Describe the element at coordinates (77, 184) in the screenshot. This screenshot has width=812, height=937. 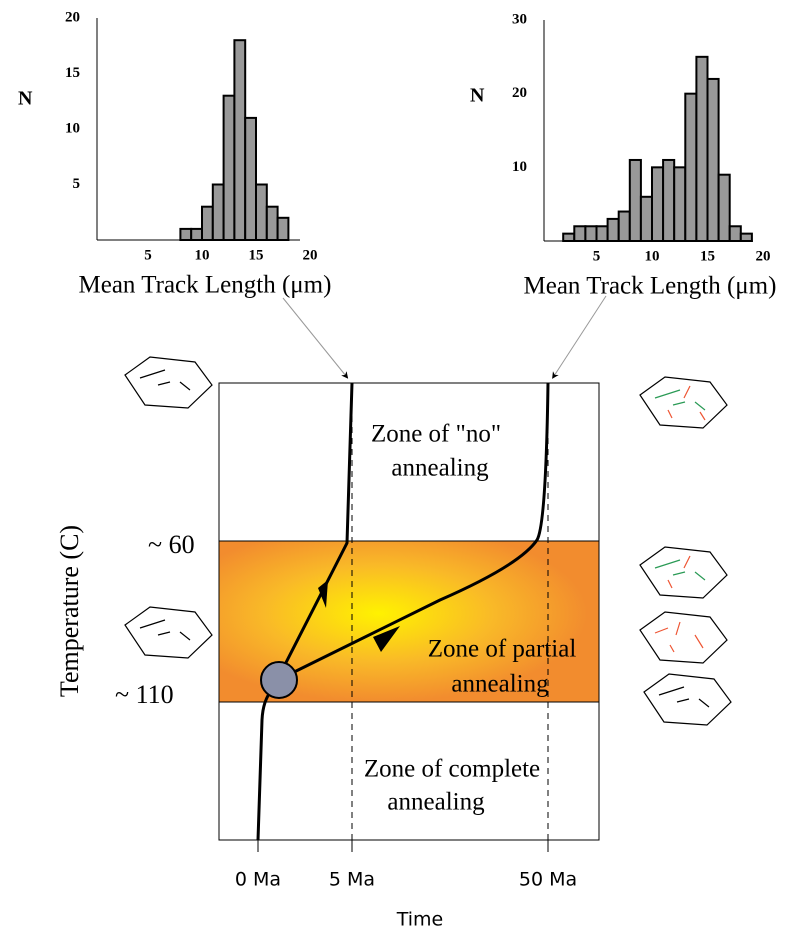
I see `y-tick-label: 5` at that location.